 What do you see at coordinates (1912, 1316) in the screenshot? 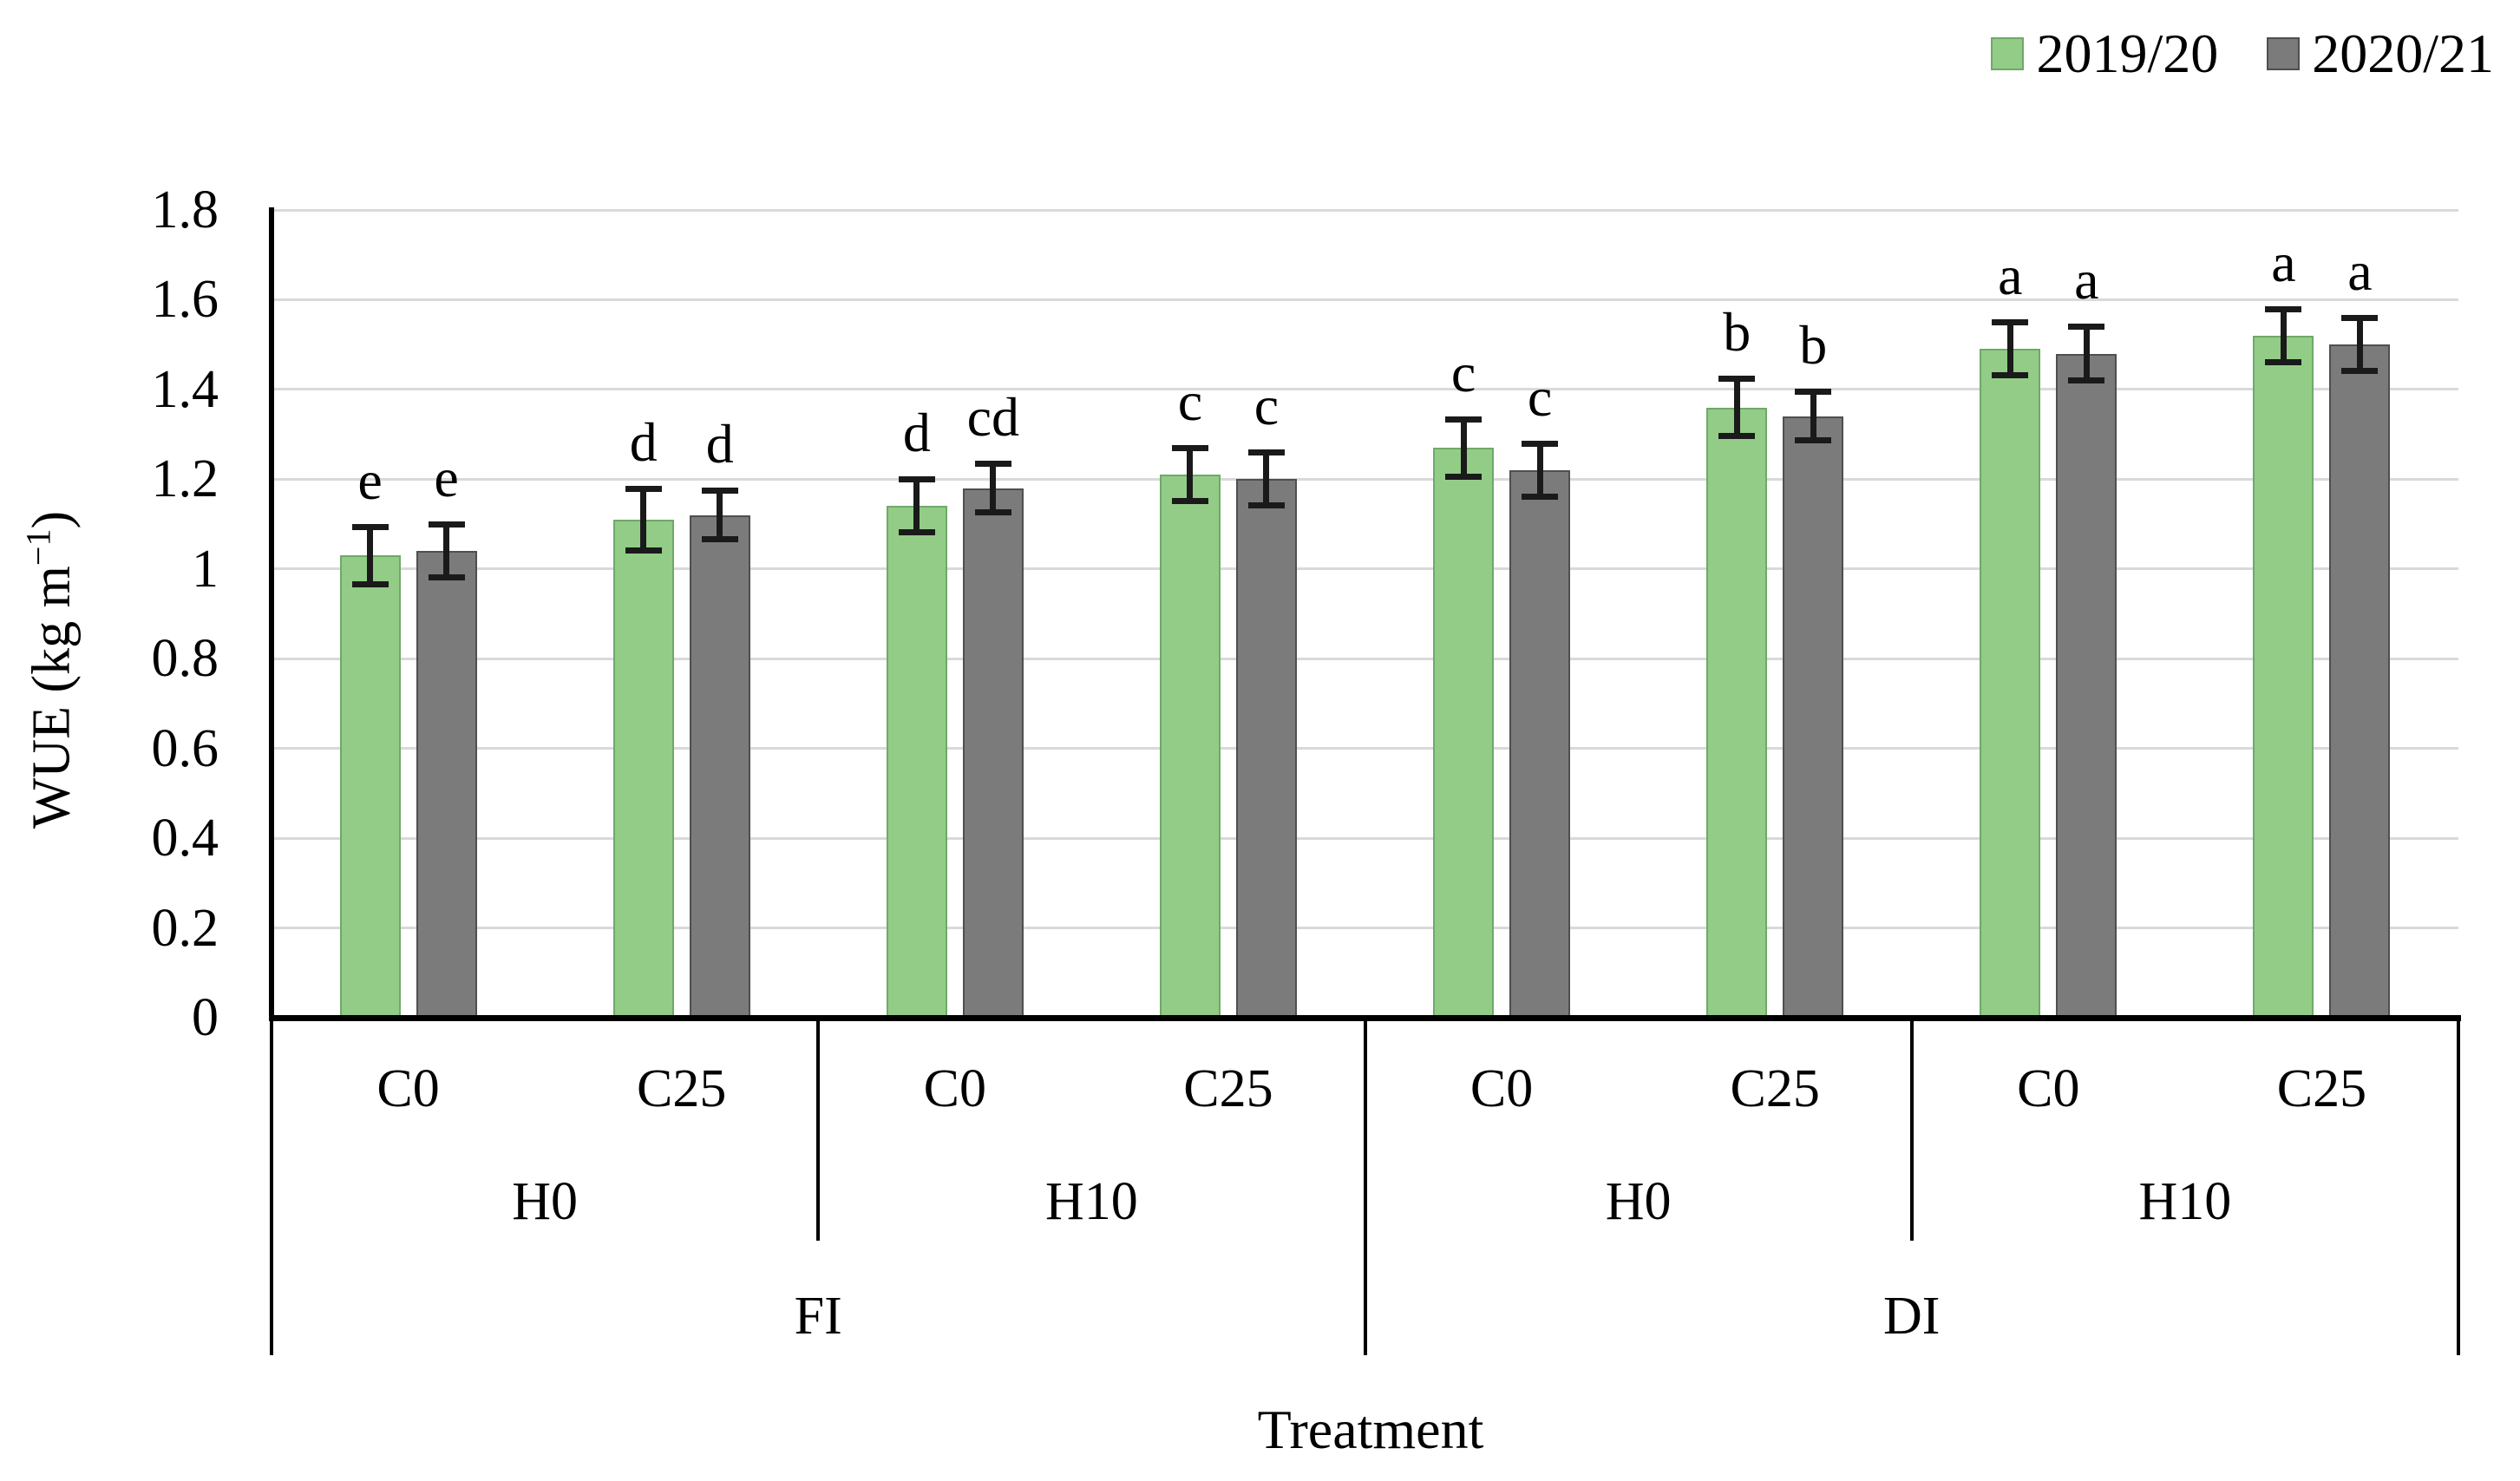
I see `x-category-irrigation: DI` at bounding box center [1912, 1316].